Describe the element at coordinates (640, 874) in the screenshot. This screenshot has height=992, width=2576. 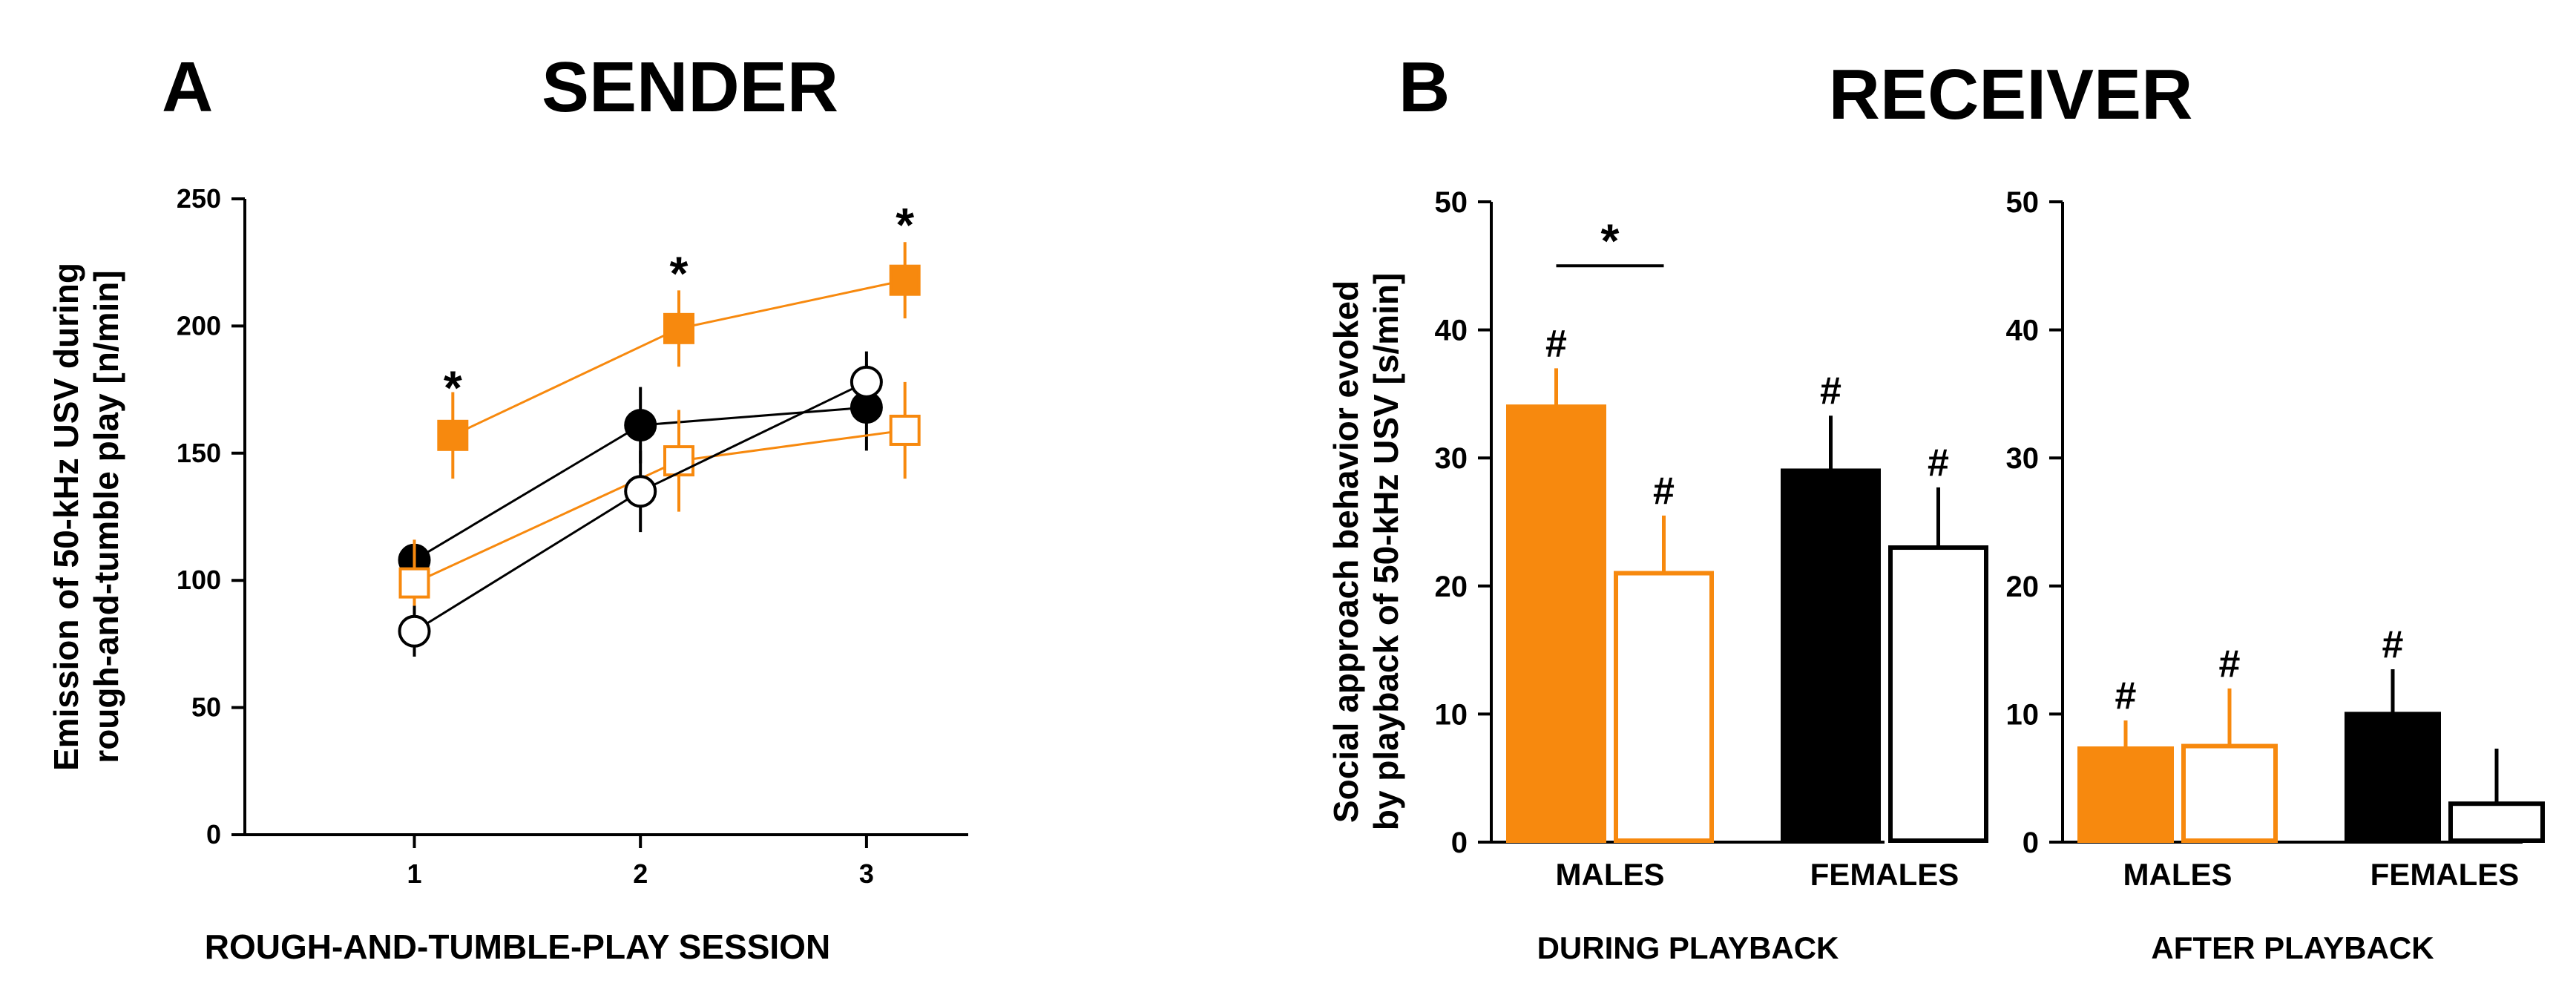
I see `x-tick-label: 2` at that location.